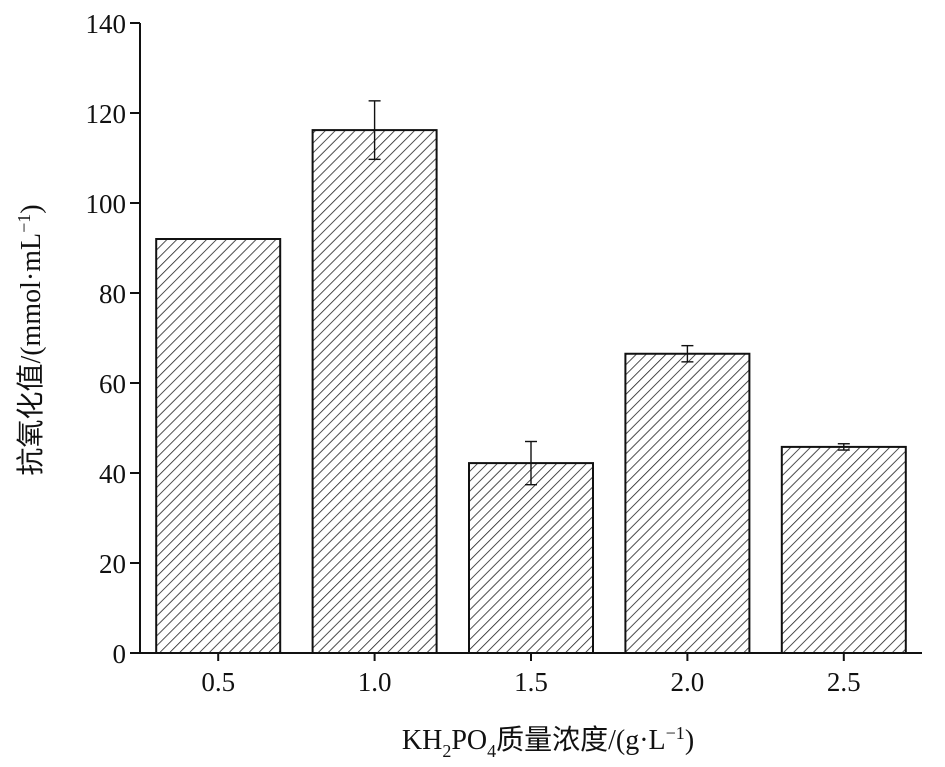  What do you see at coordinates (112, 474) in the screenshot?
I see `y-tick-label-40: 40` at bounding box center [112, 474].